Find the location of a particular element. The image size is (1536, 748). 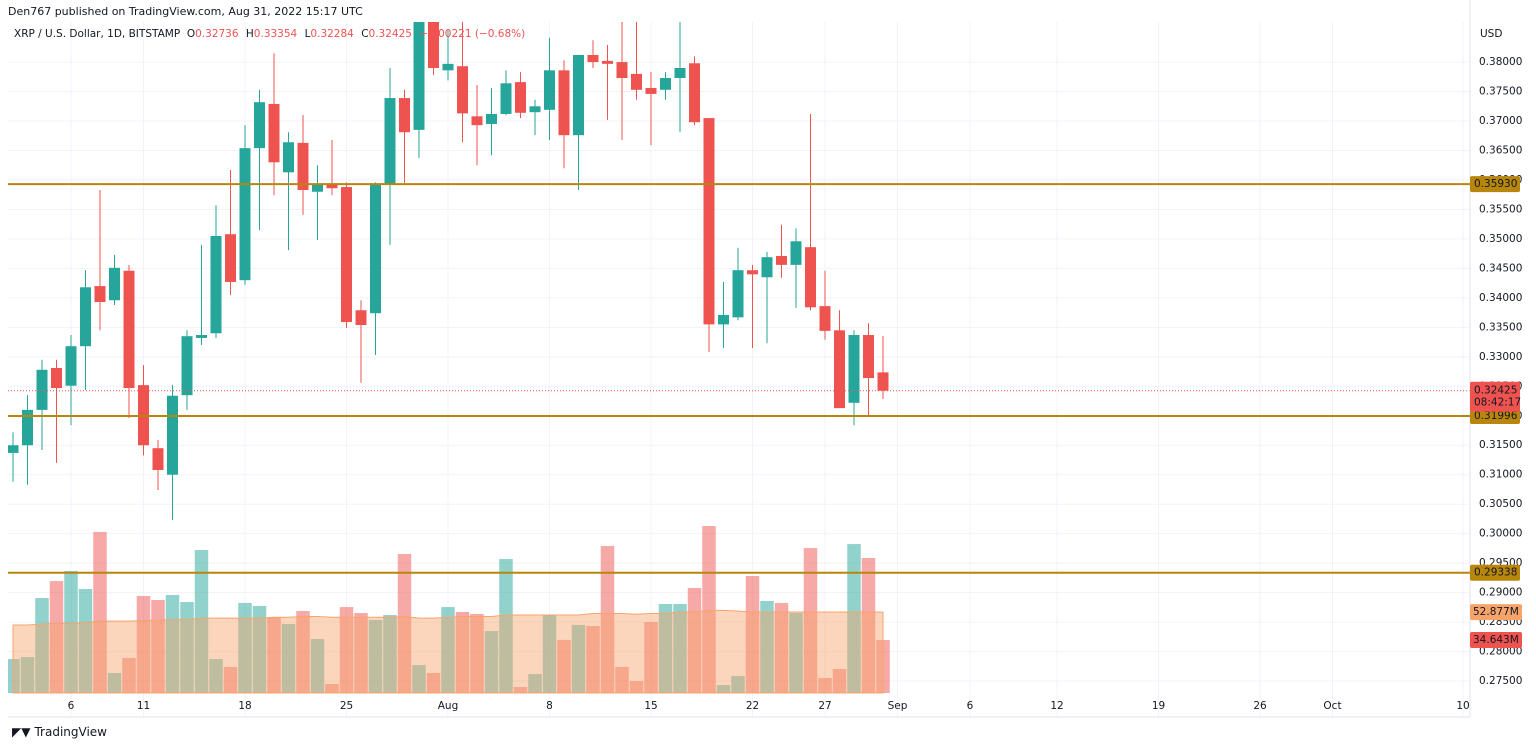

change: −0.00221 (−0.68%) is located at coordinates (472, 34).